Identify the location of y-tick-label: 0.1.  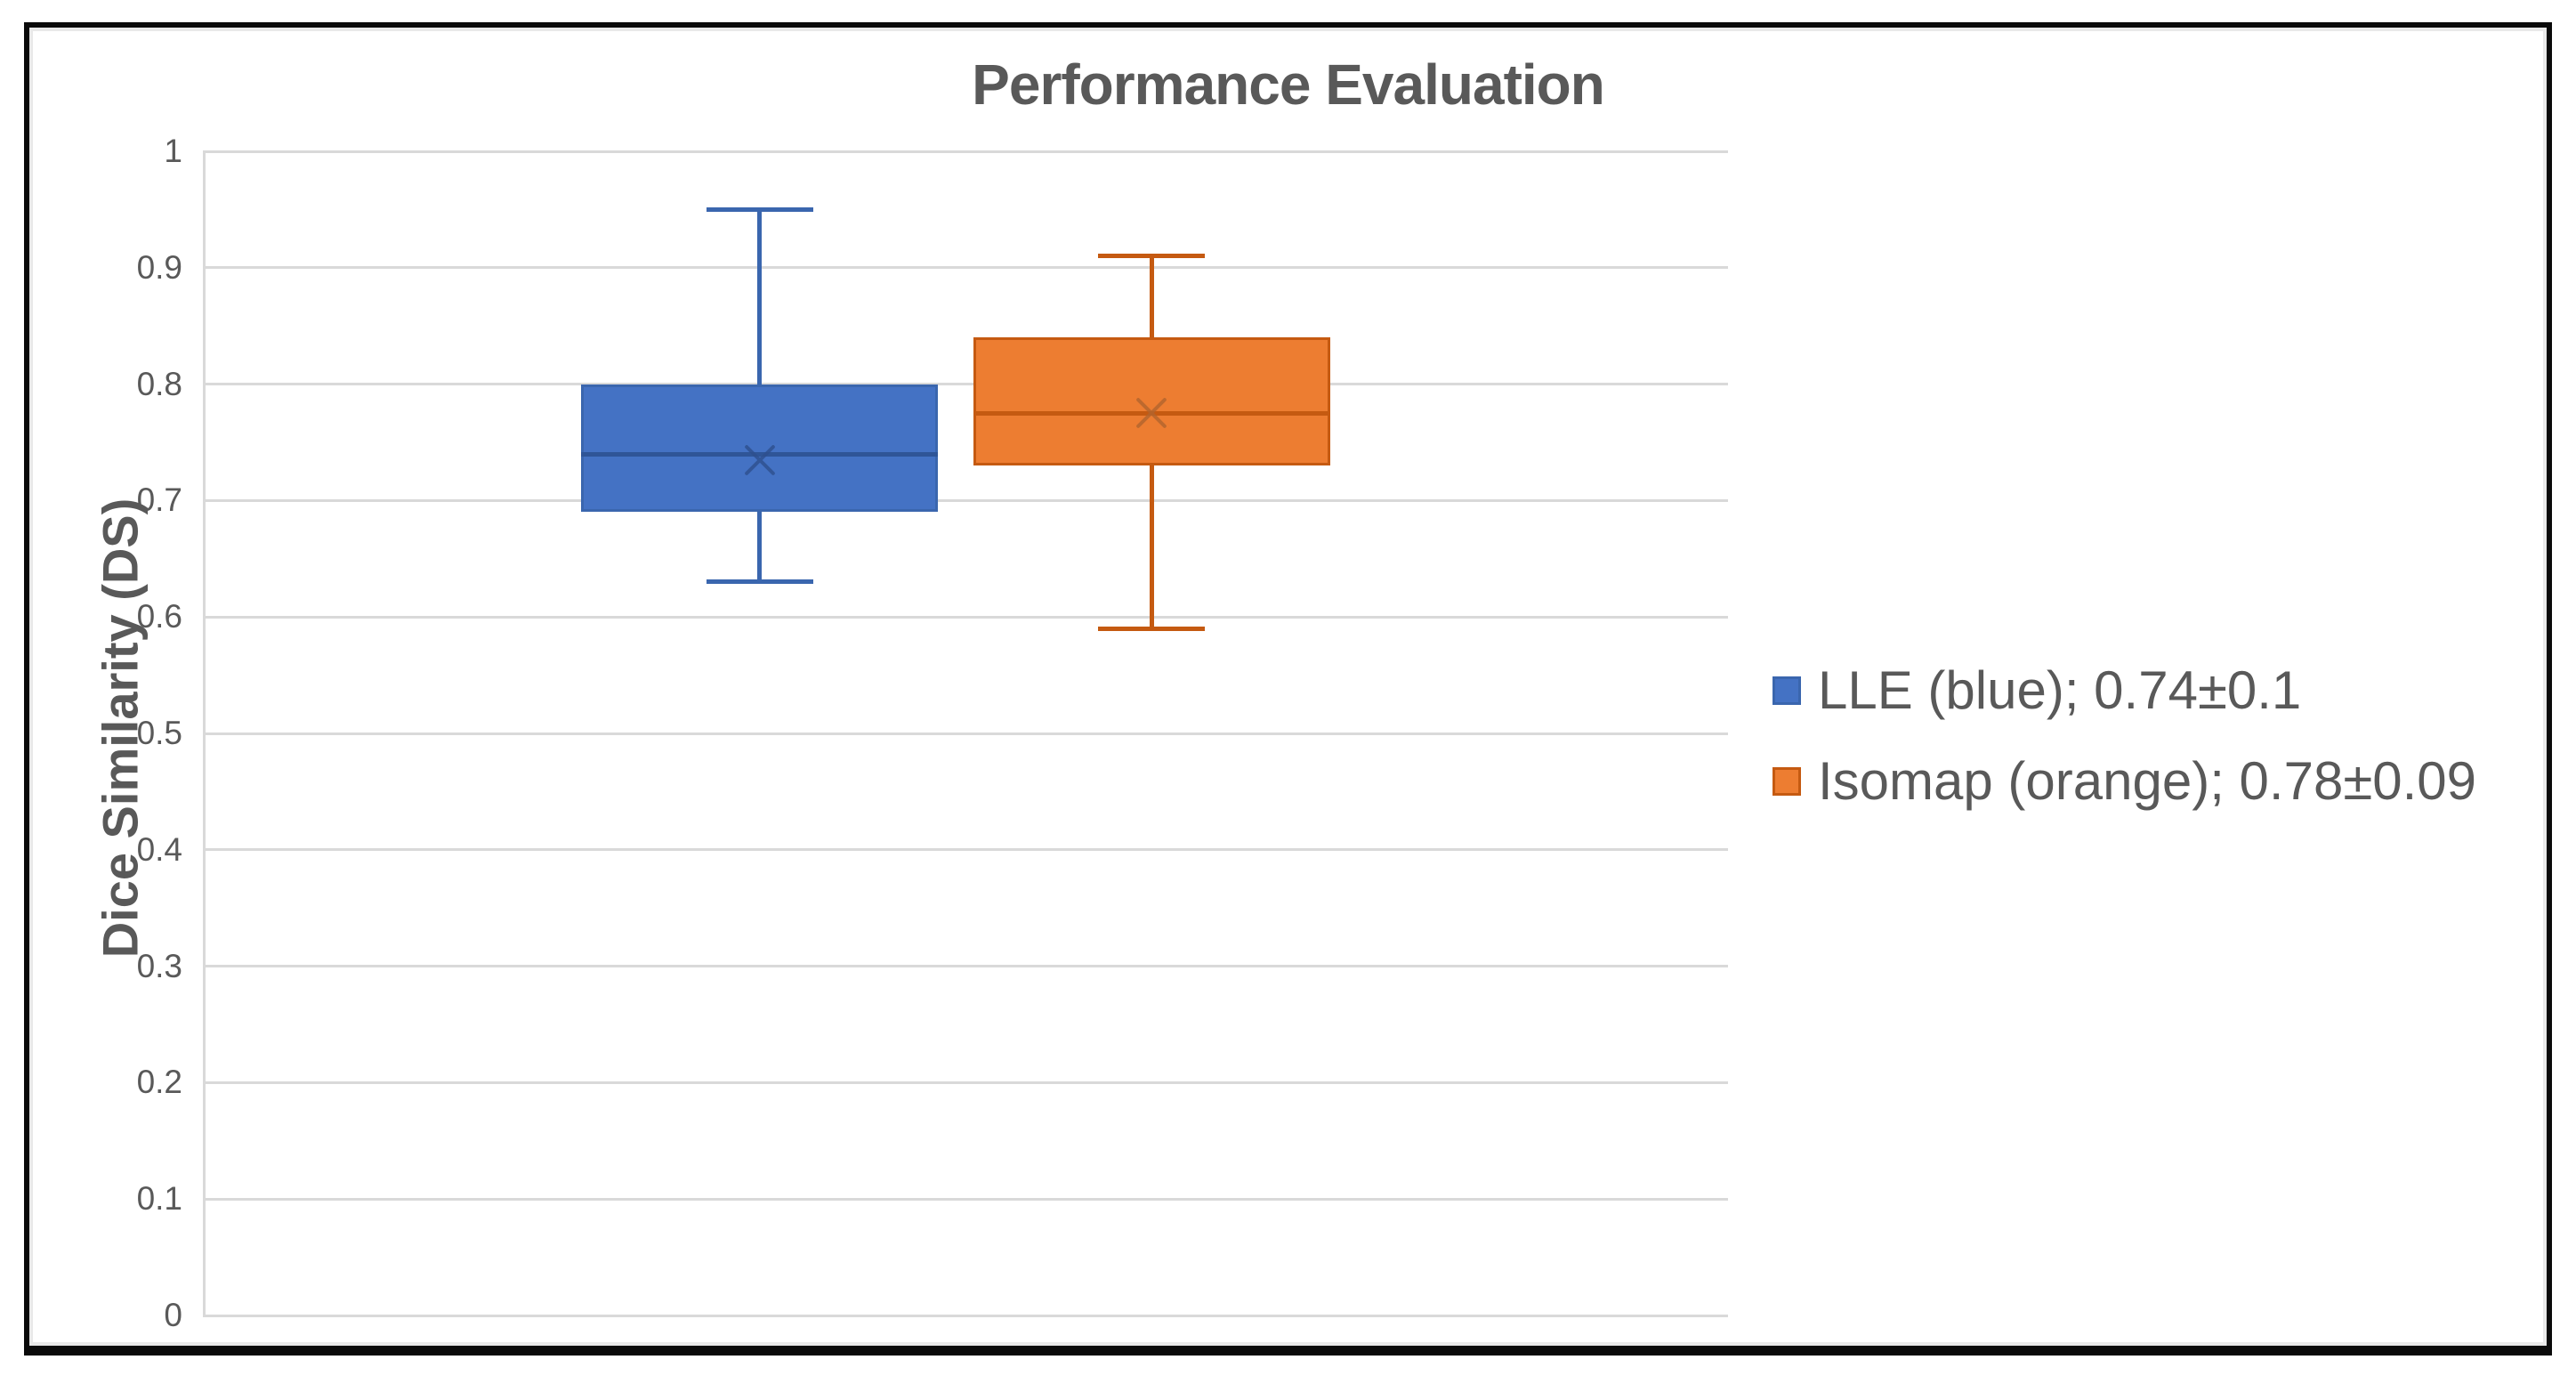
(159, 1199).